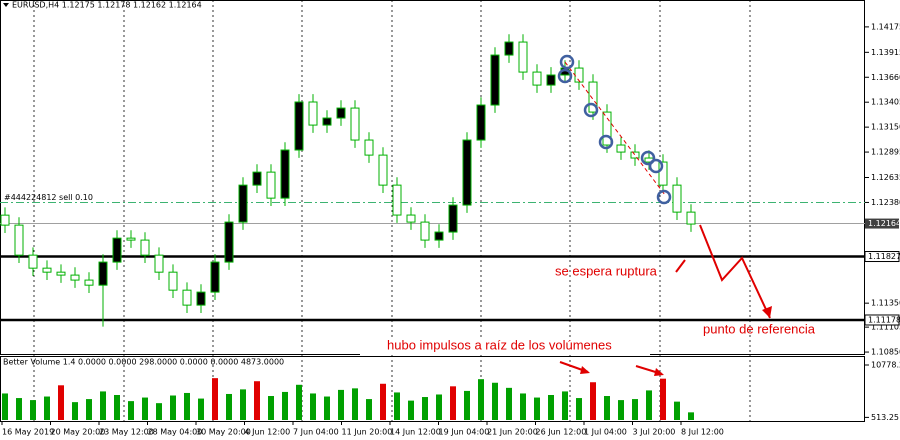  I want to click on annotation: se espera ruptura, so click(606, 270).